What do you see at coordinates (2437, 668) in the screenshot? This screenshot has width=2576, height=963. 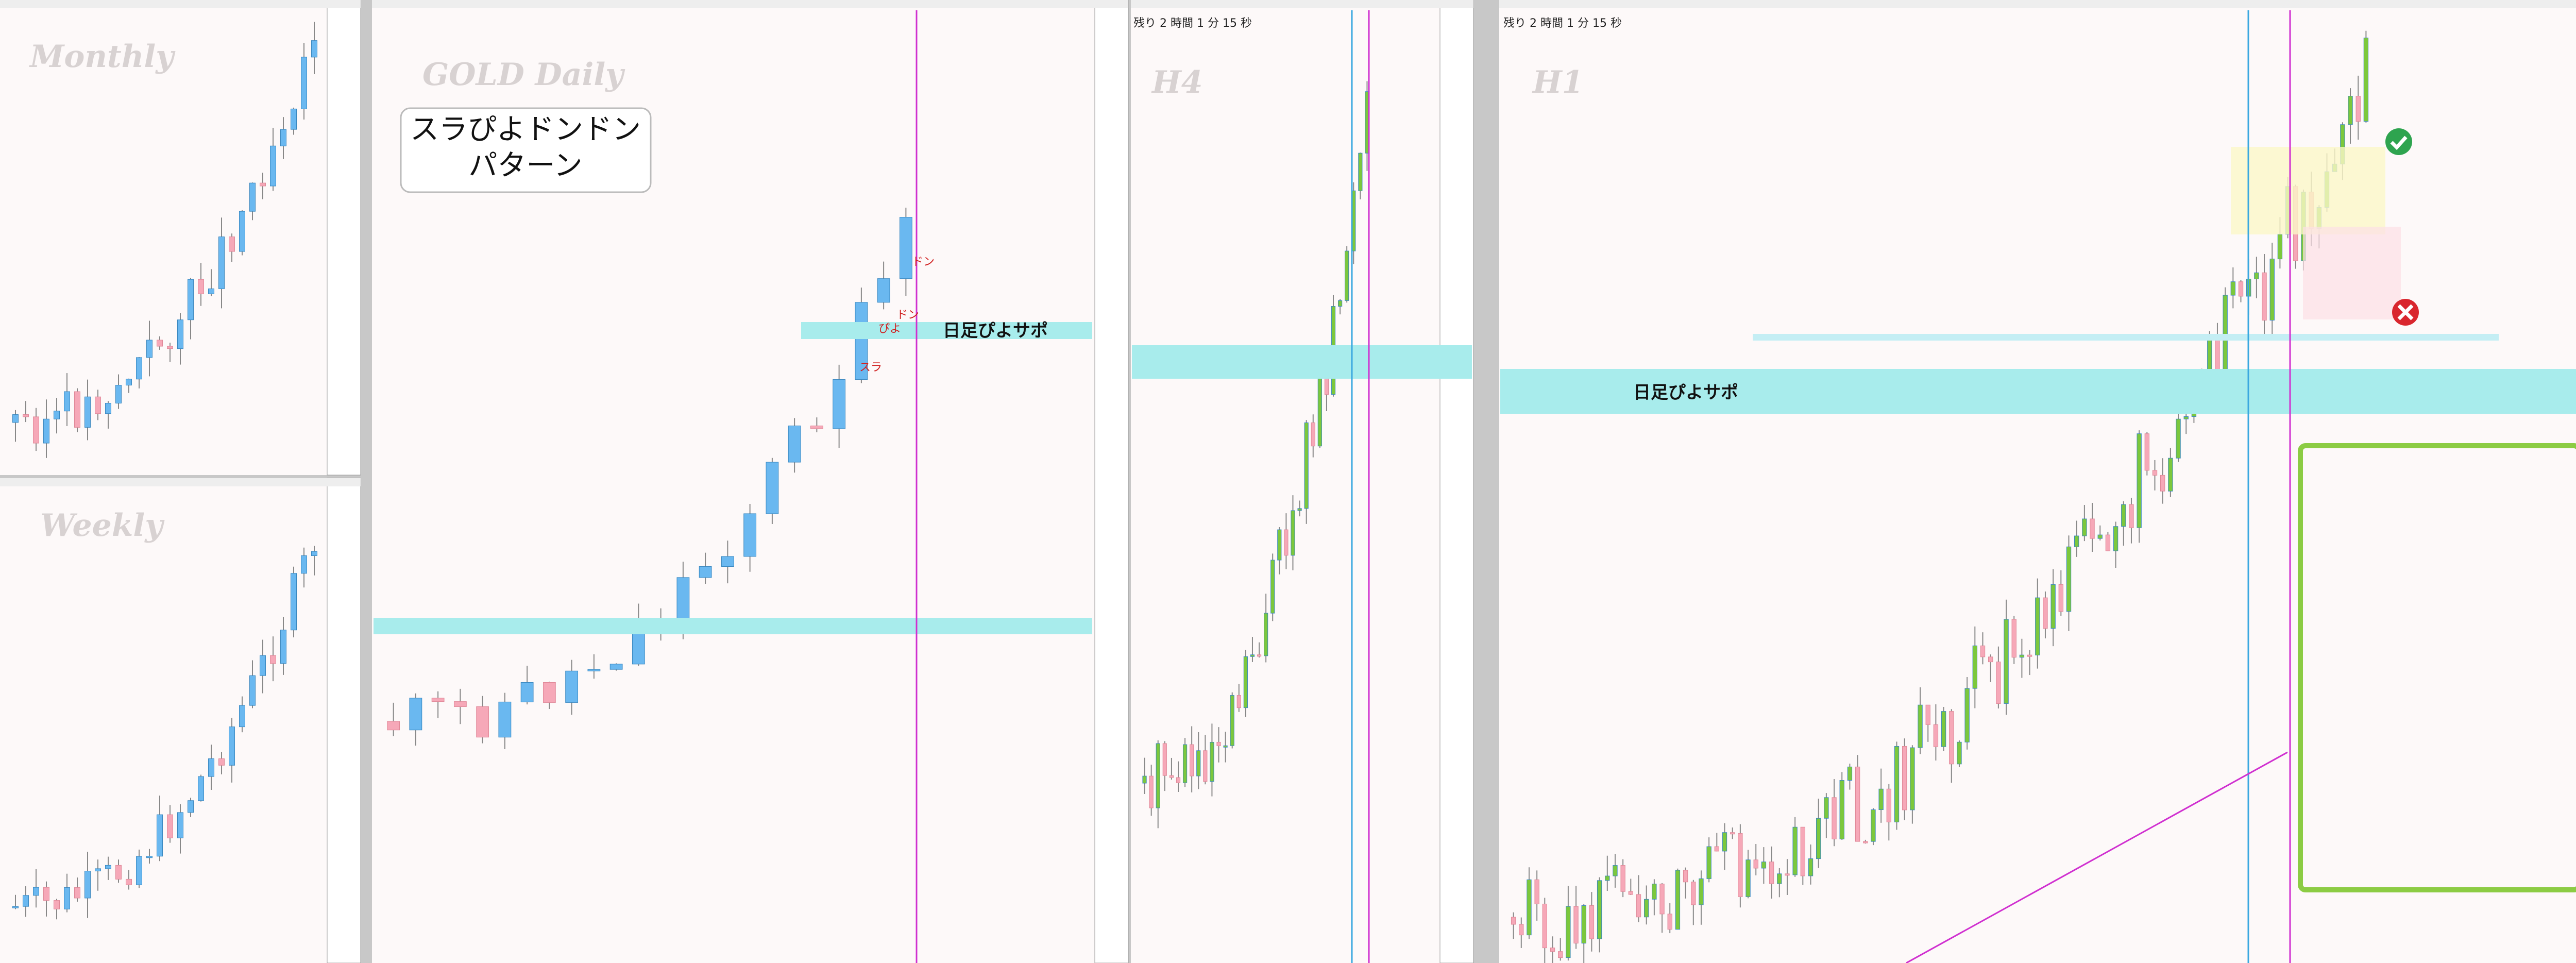 I see `inset-box` at bounding box center [2437, 668].